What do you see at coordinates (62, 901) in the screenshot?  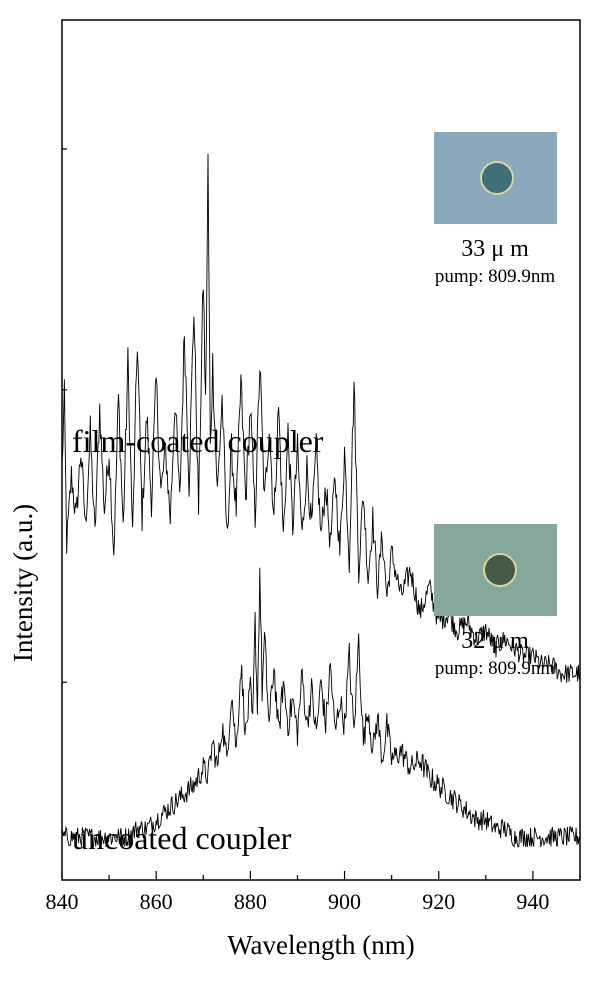 I see `x-tick-label-840: 840` at bounding box center [62, 901].